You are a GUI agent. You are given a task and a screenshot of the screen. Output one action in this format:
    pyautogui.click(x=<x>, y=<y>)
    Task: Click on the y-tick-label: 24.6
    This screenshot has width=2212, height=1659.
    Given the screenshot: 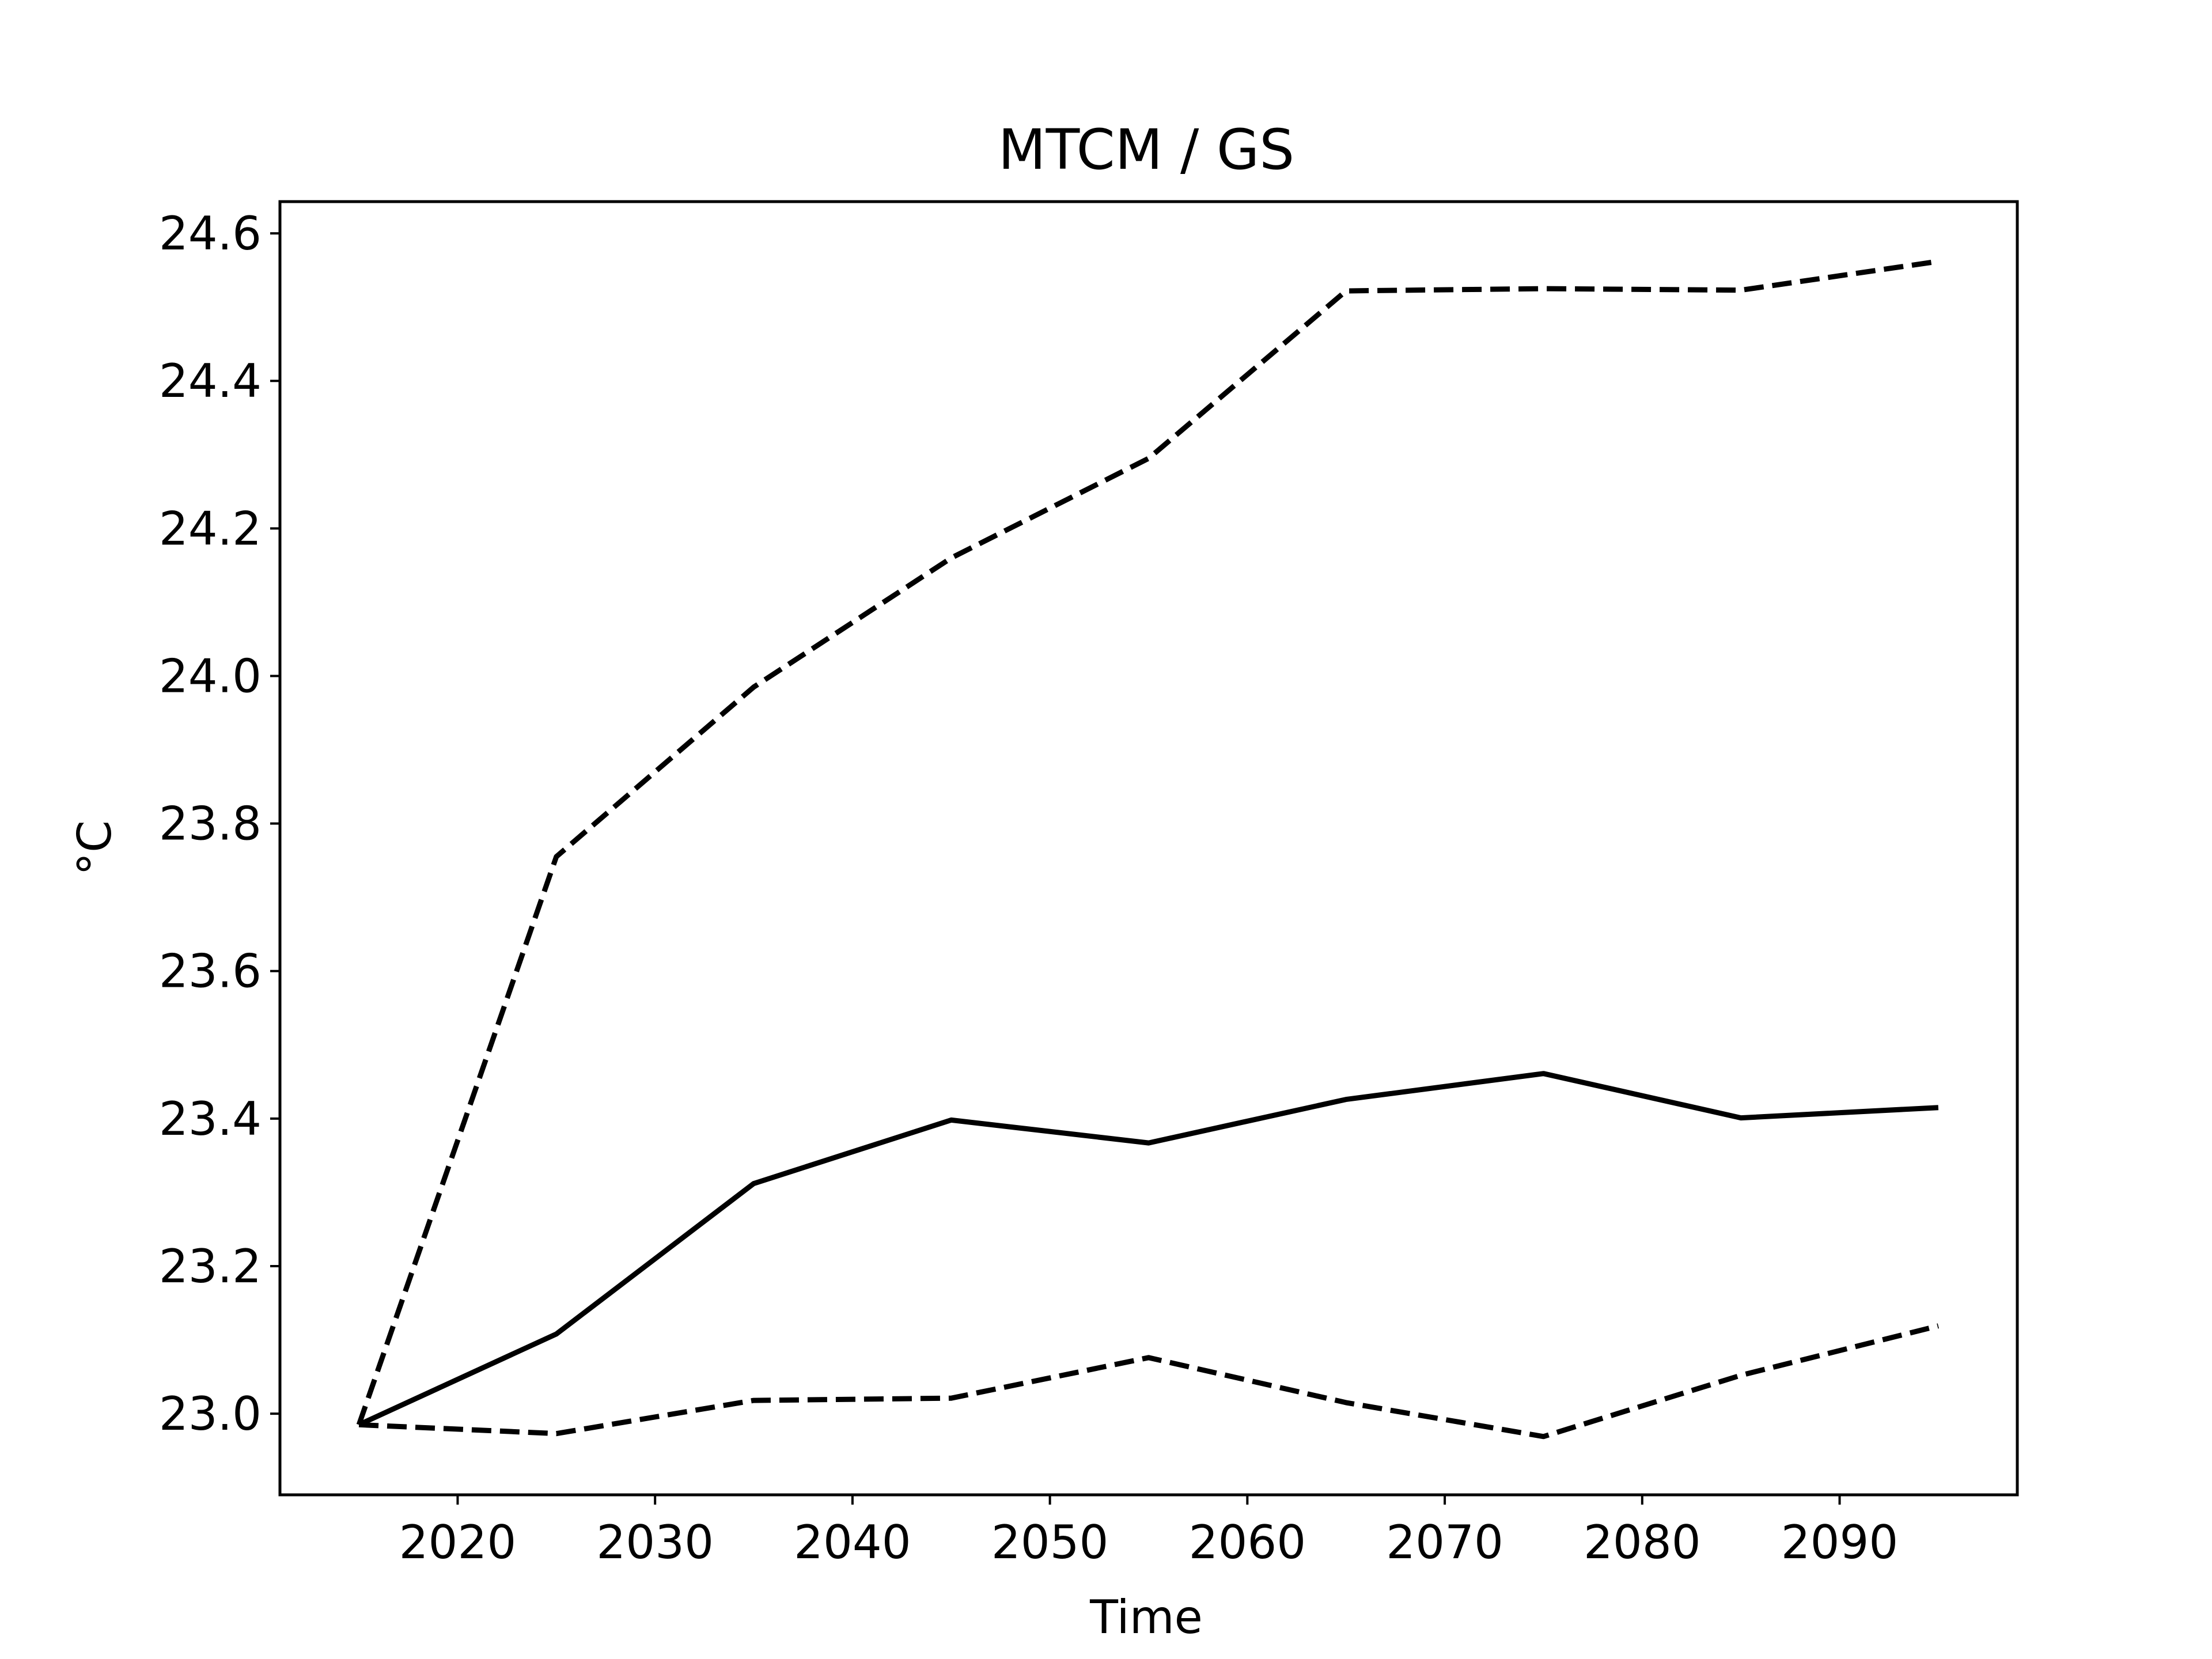 What is the action you would take?
    pyautogui.click(x=210, y=233)
    